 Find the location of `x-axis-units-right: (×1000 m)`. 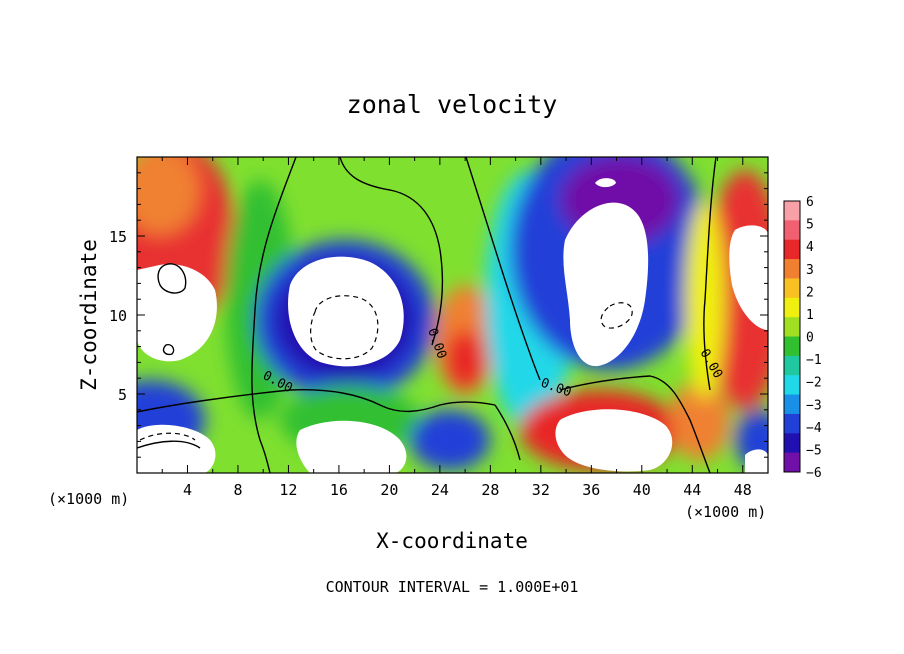

x-axis-units-right: (×1000 m) is located at coordinates (725, 512).